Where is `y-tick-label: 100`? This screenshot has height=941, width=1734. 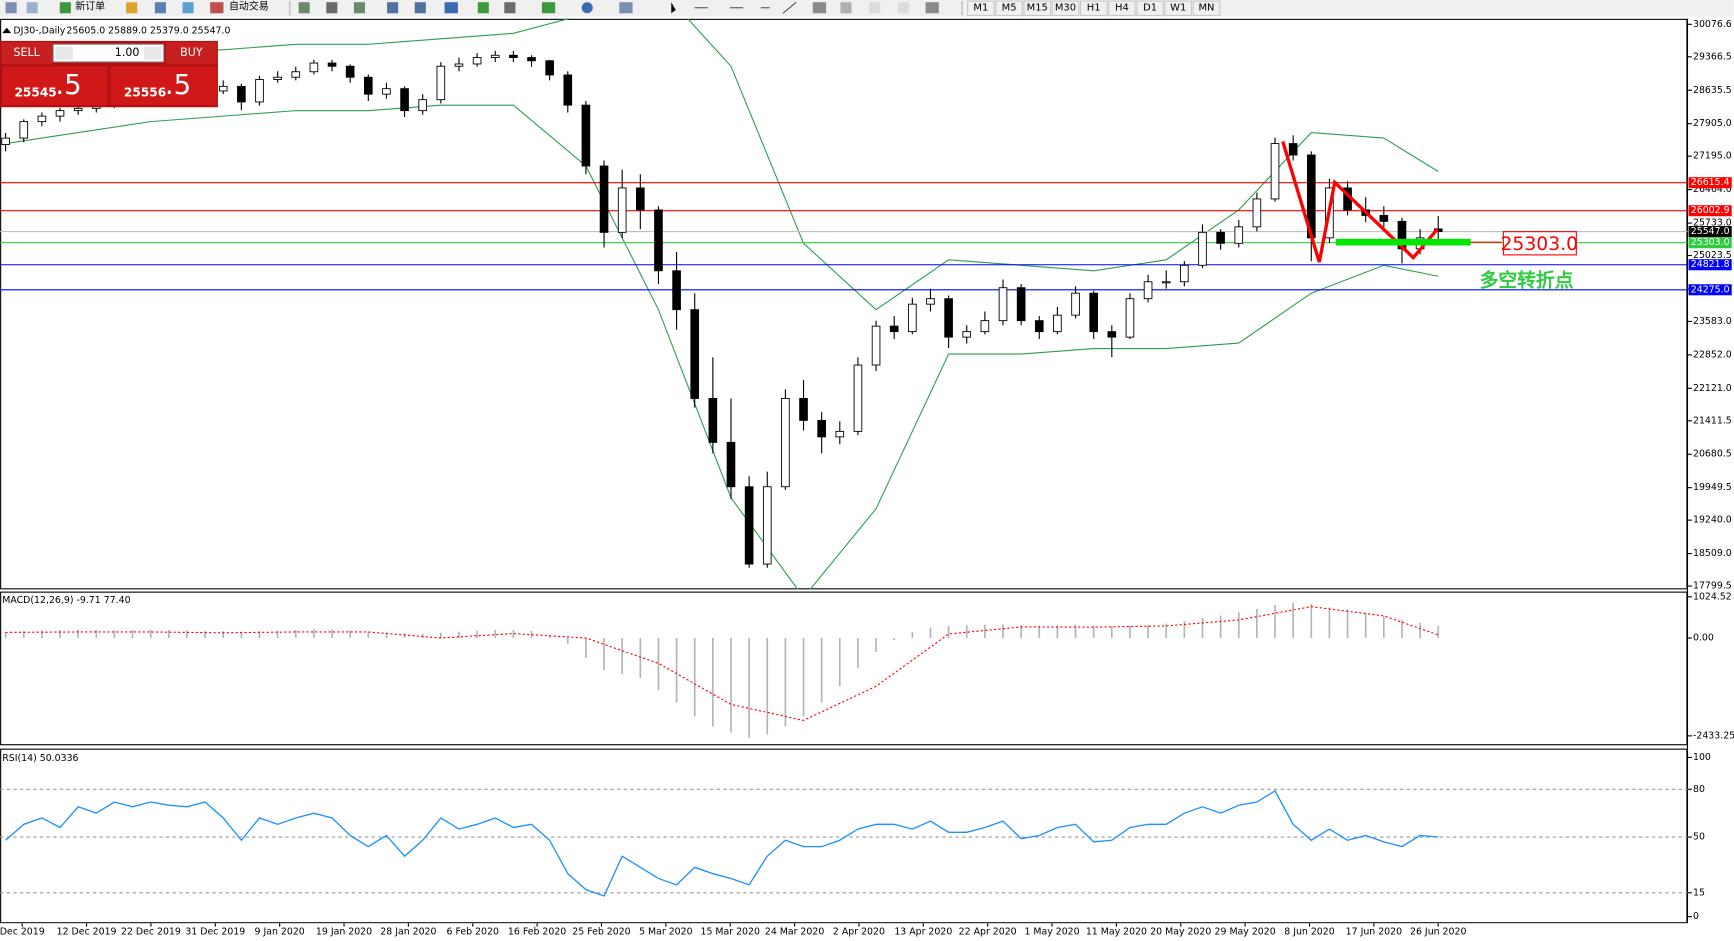 y-tick-label: 100 is located at coordinates (1702, 757).